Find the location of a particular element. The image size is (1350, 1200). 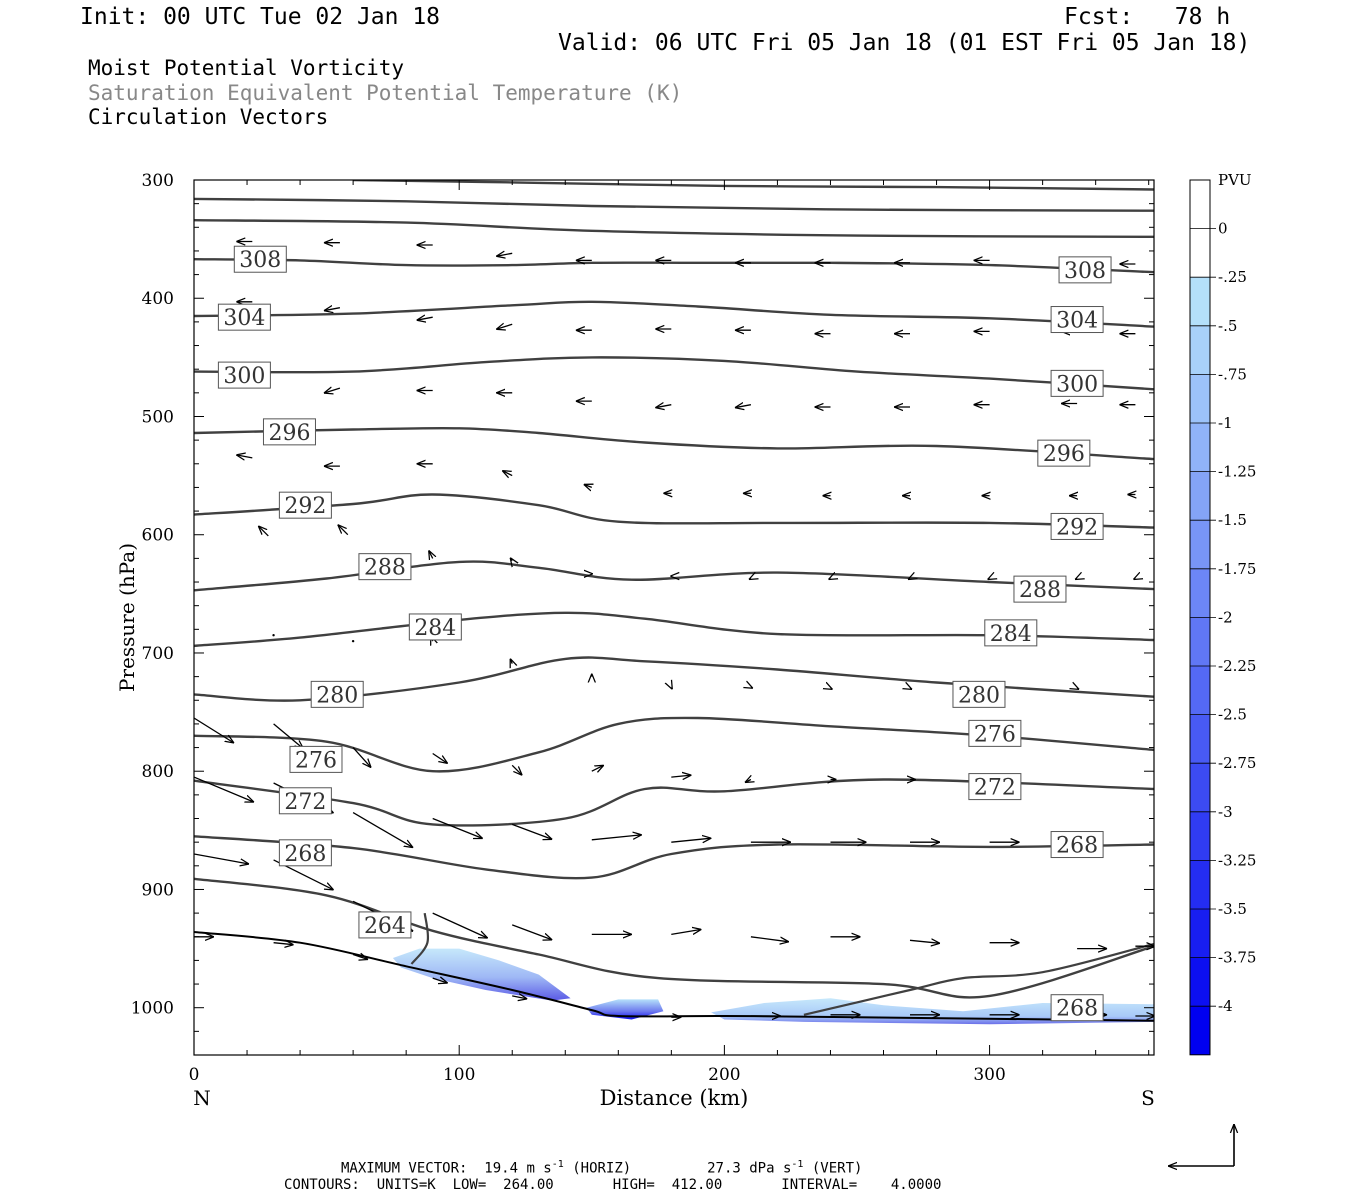

colorbar-label-6: -1.5 is located at coordinates (1232, 520).